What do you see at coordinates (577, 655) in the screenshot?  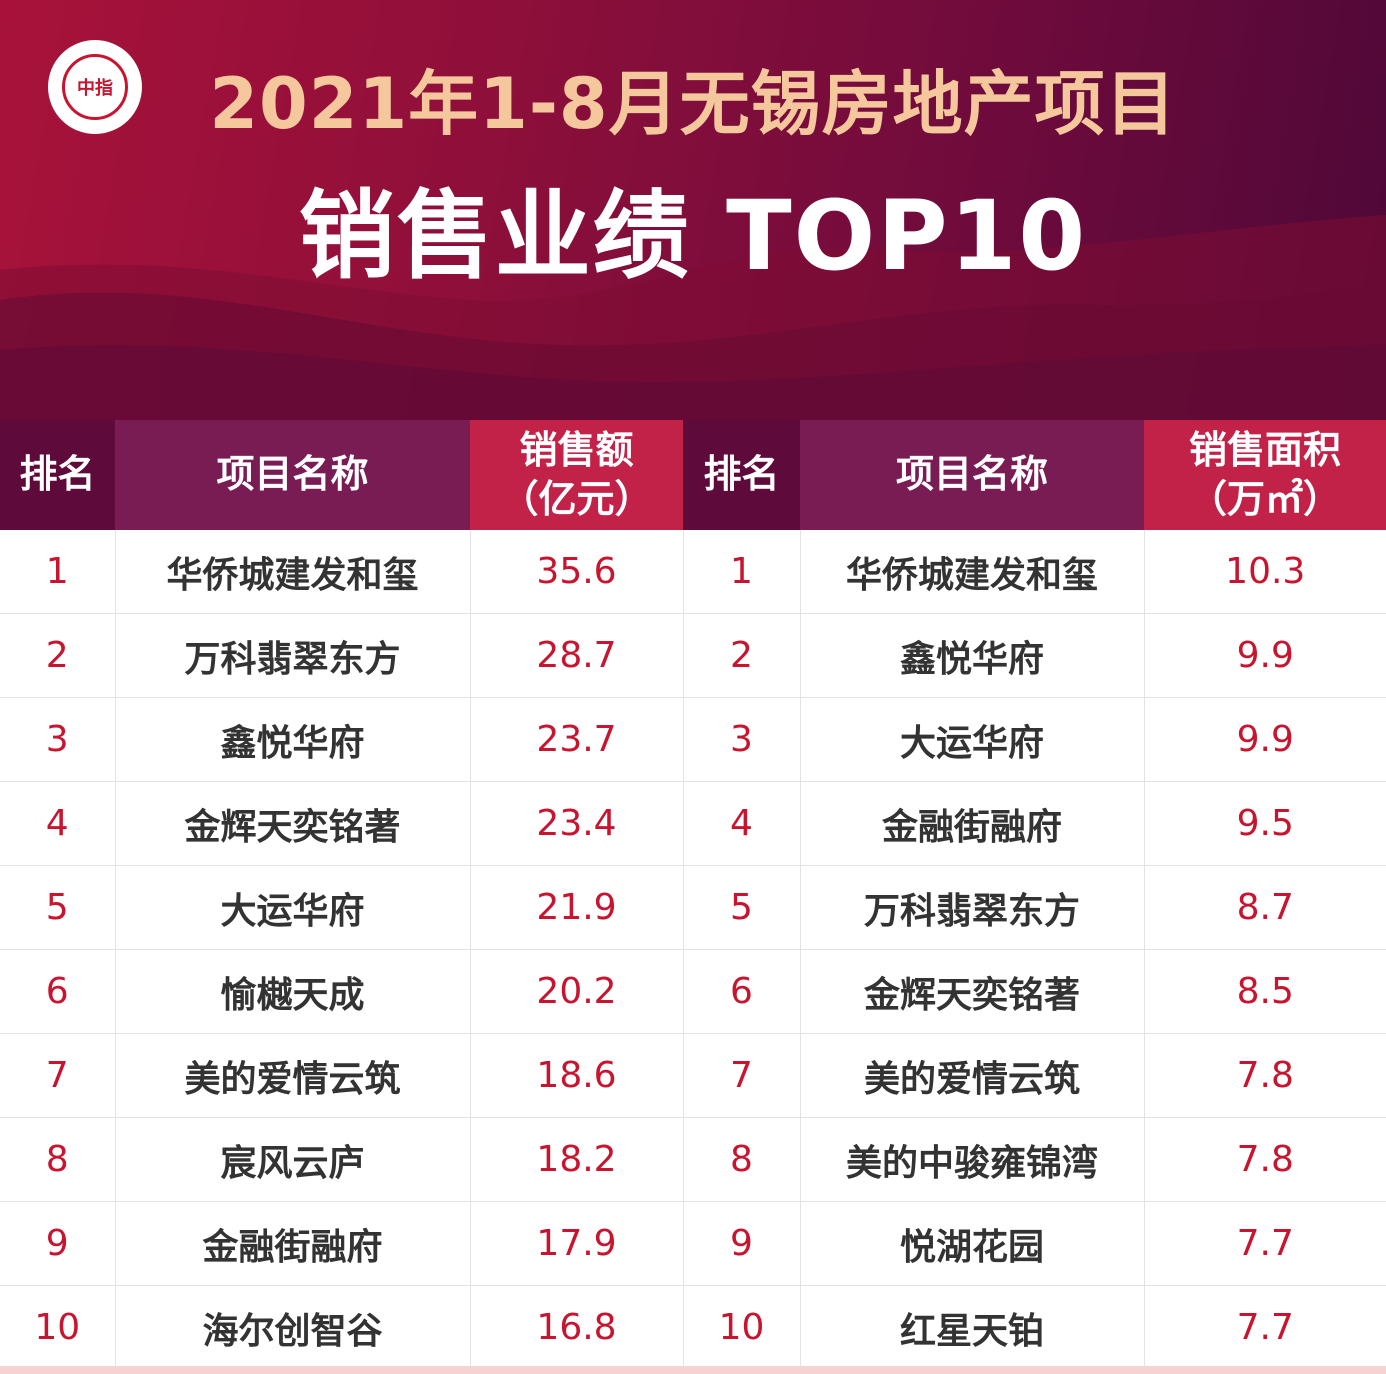 I see `left-sales-amount: 28.7` at bounding box center [577, 655].